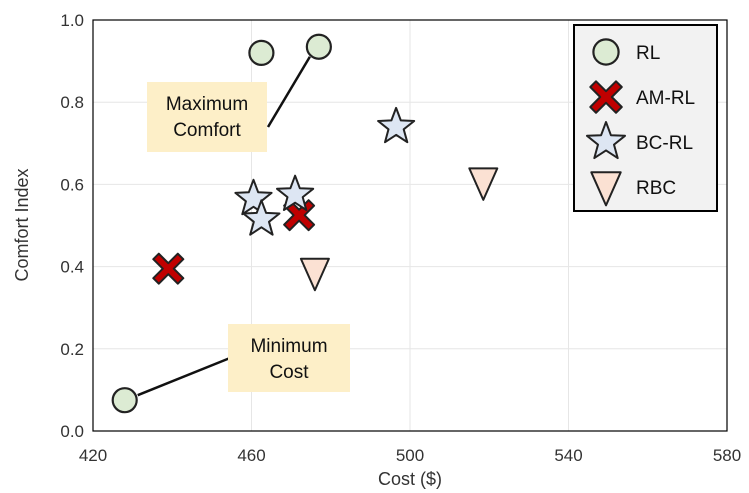  Describe the element at coordinates (72, 226) in the screenshot. I see `y-axis-ticks: 0.0 0.2 0.4 0.6 0.8 1.0` at that location.